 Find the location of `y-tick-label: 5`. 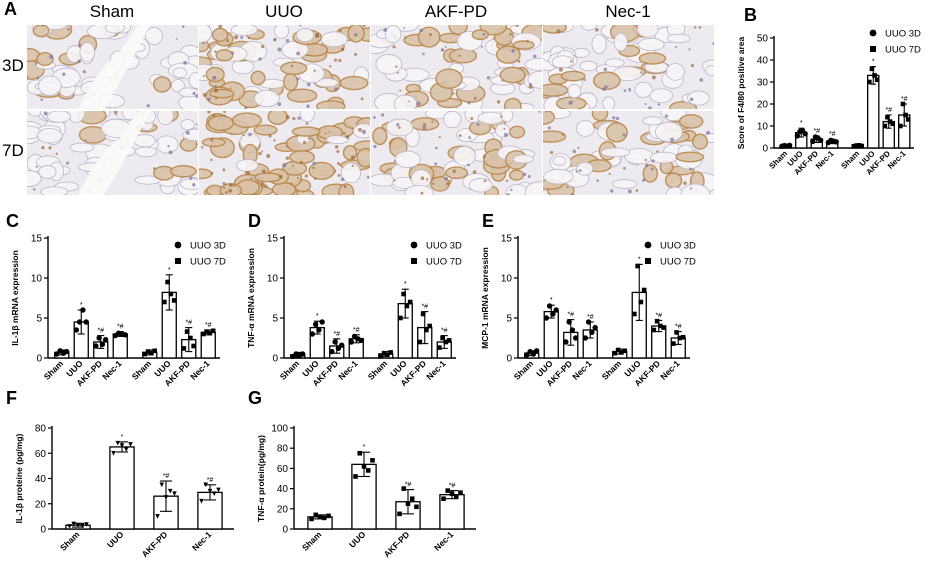

y-tick-label: 5 is located at coordinates (39, 319).